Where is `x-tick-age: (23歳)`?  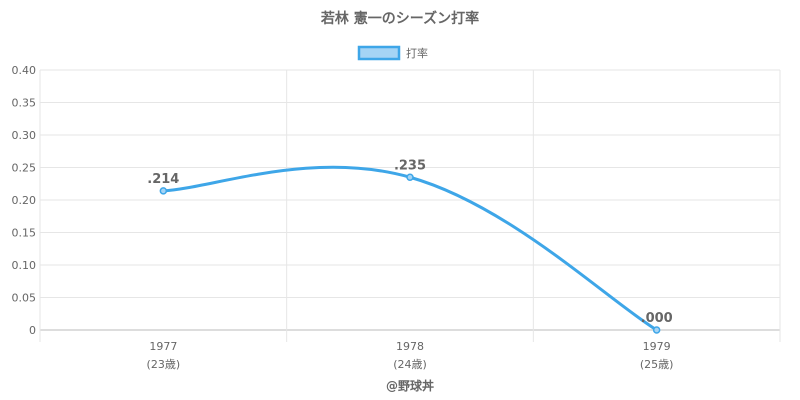
x-tick-age: (23歳) is located at coordinates (164, 364).